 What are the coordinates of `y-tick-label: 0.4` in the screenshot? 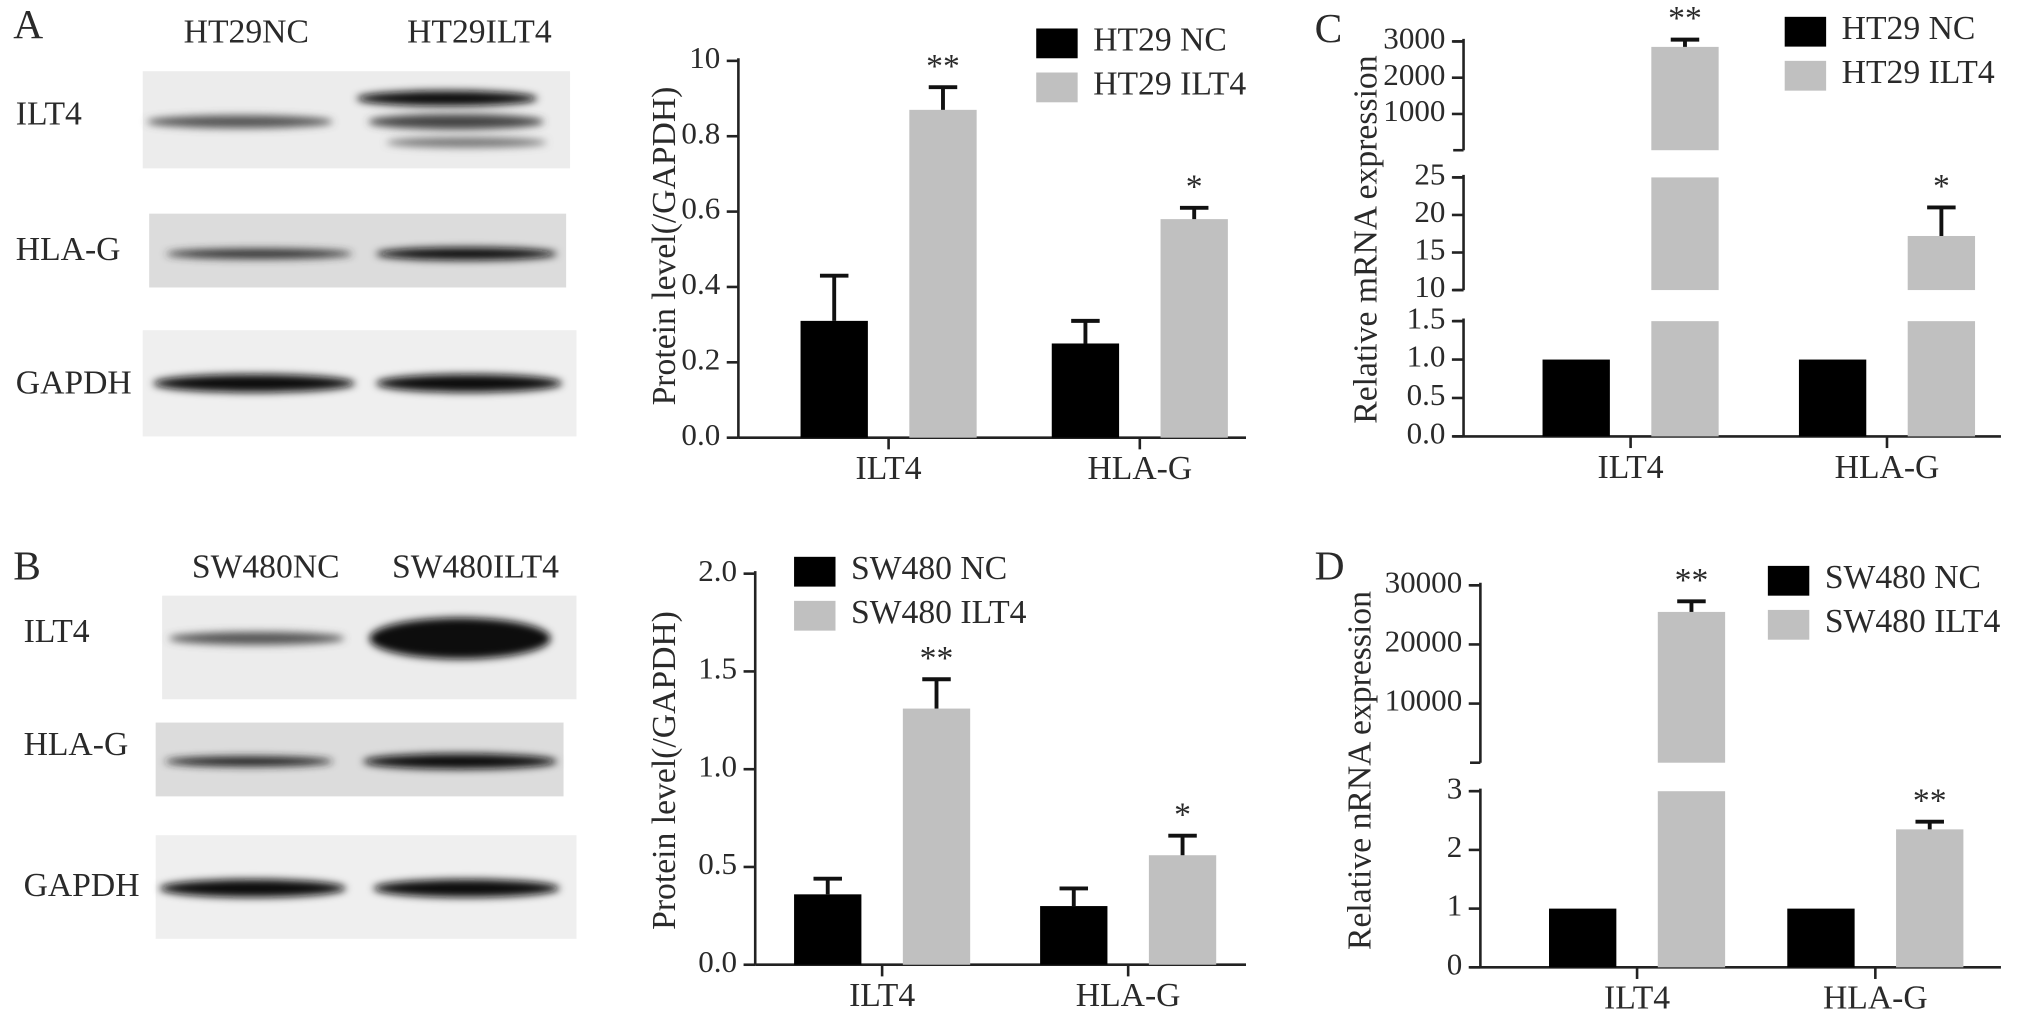 It's located at (700, 283).